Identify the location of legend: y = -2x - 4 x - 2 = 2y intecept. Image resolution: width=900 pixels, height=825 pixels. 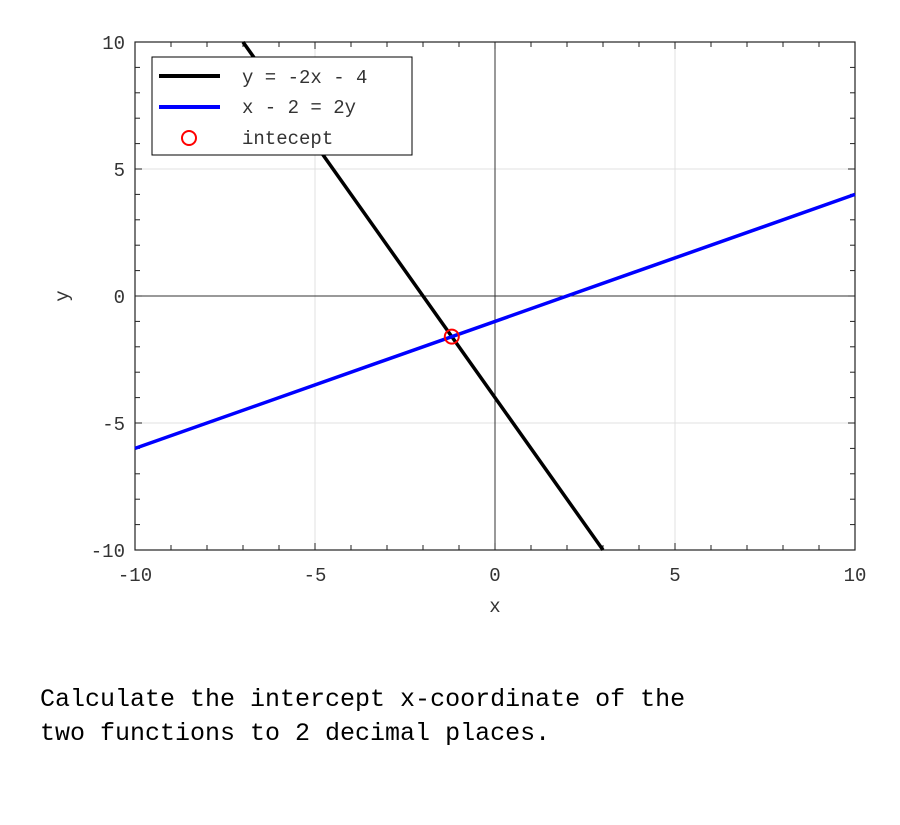
(282, 106).